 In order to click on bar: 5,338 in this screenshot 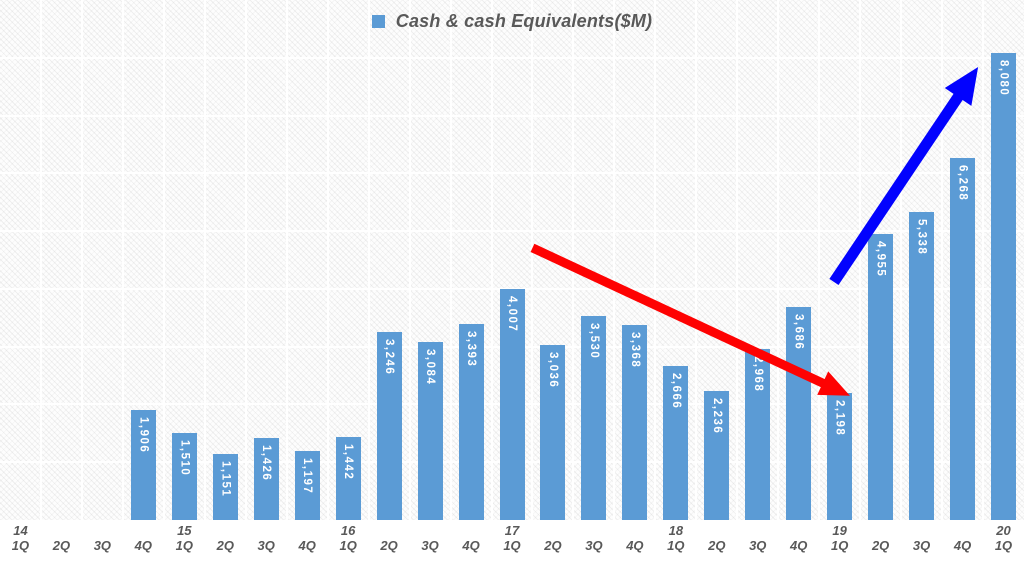, I will do `click(922, 365)`.